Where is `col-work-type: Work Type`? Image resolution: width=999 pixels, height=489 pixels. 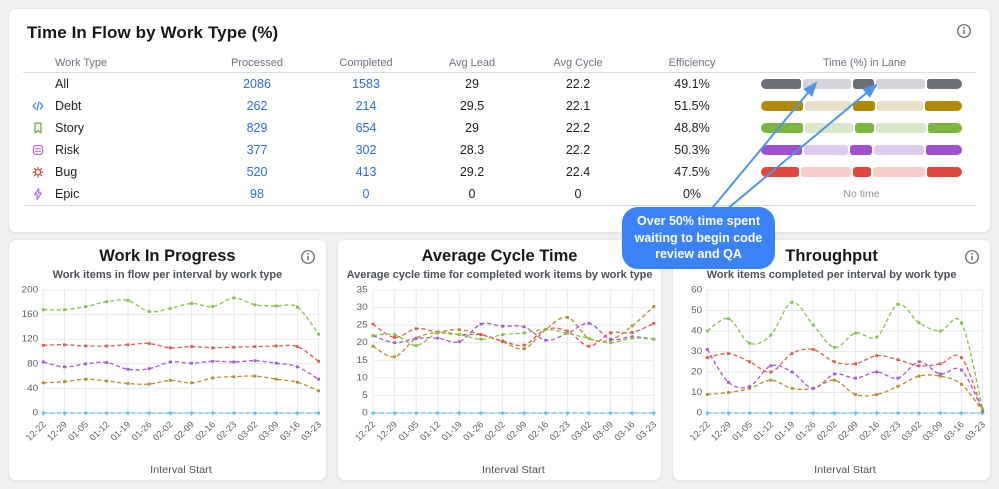
col-work-type: Work Type is located at coordinates (81, 62).